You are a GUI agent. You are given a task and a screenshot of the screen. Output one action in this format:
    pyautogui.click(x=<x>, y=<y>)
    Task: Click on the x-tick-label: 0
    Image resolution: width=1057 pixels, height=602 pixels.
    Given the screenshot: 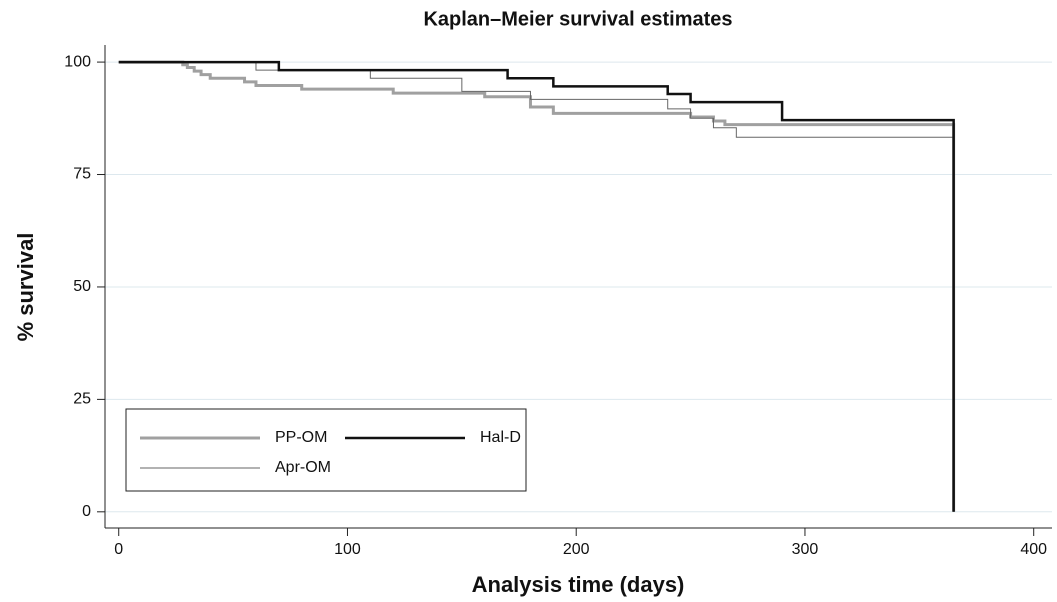 What is the action you would take?
    pyautogui.click(x=118, y=549)
    